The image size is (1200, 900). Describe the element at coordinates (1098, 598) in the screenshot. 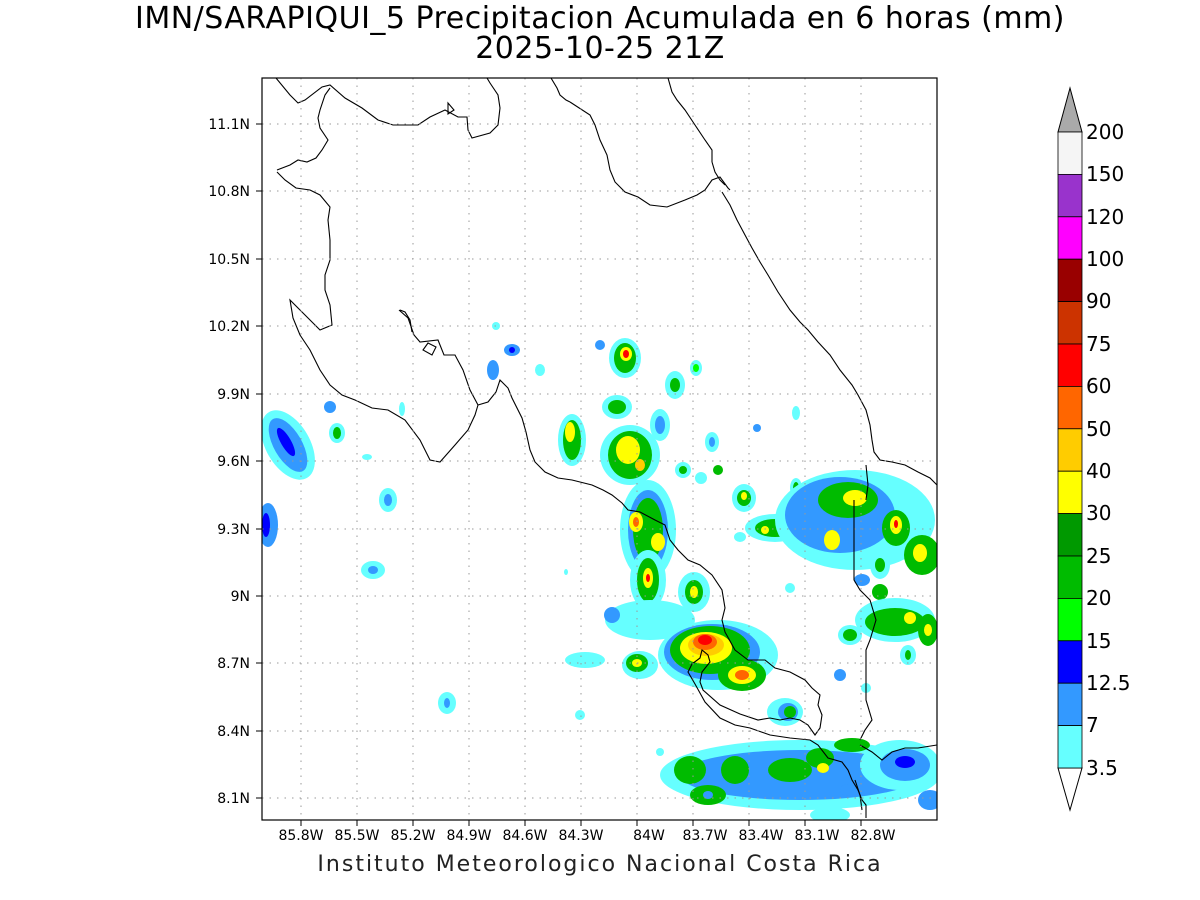

I see `colorbar-label: 20` at that location.